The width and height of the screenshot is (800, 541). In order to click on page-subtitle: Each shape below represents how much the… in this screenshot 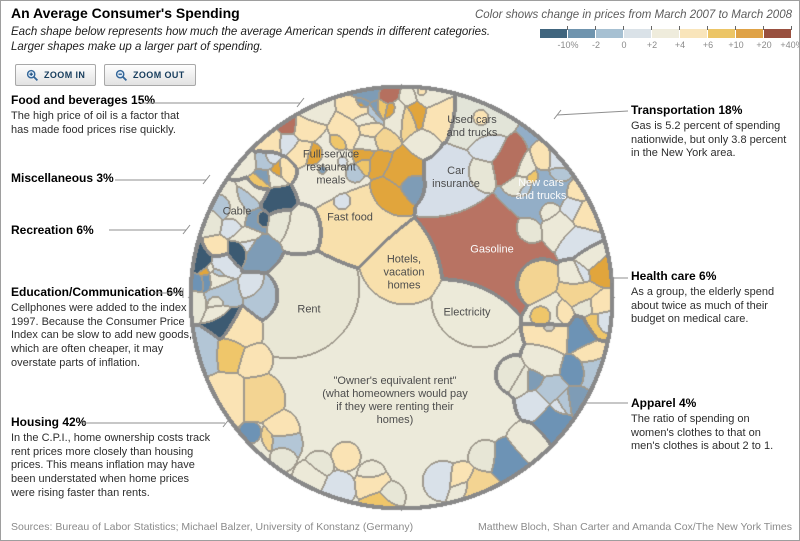, I will do `click(250, 40)`.